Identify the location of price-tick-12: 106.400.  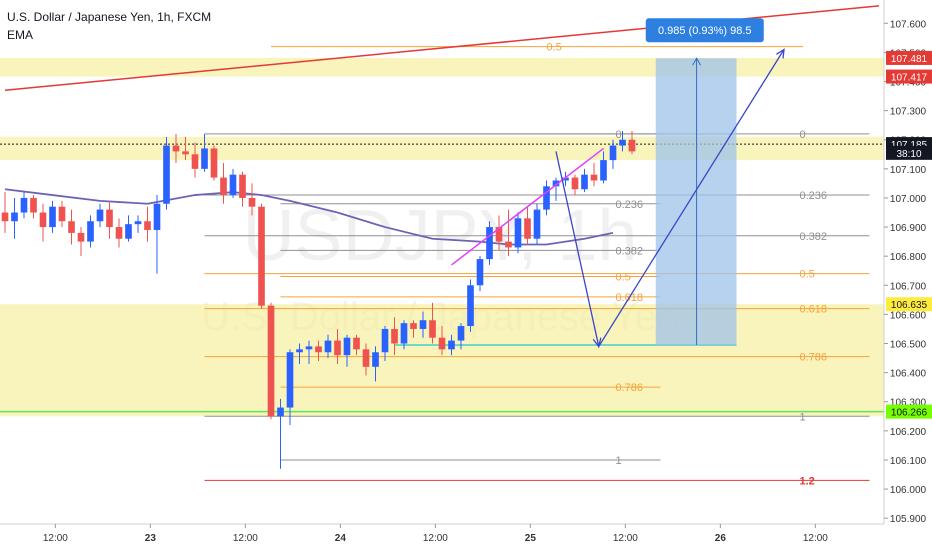
(908, 374).